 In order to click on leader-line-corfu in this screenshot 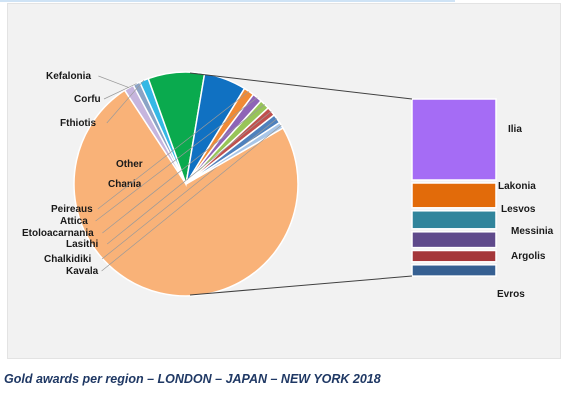, I will do `click(120, 91)`.